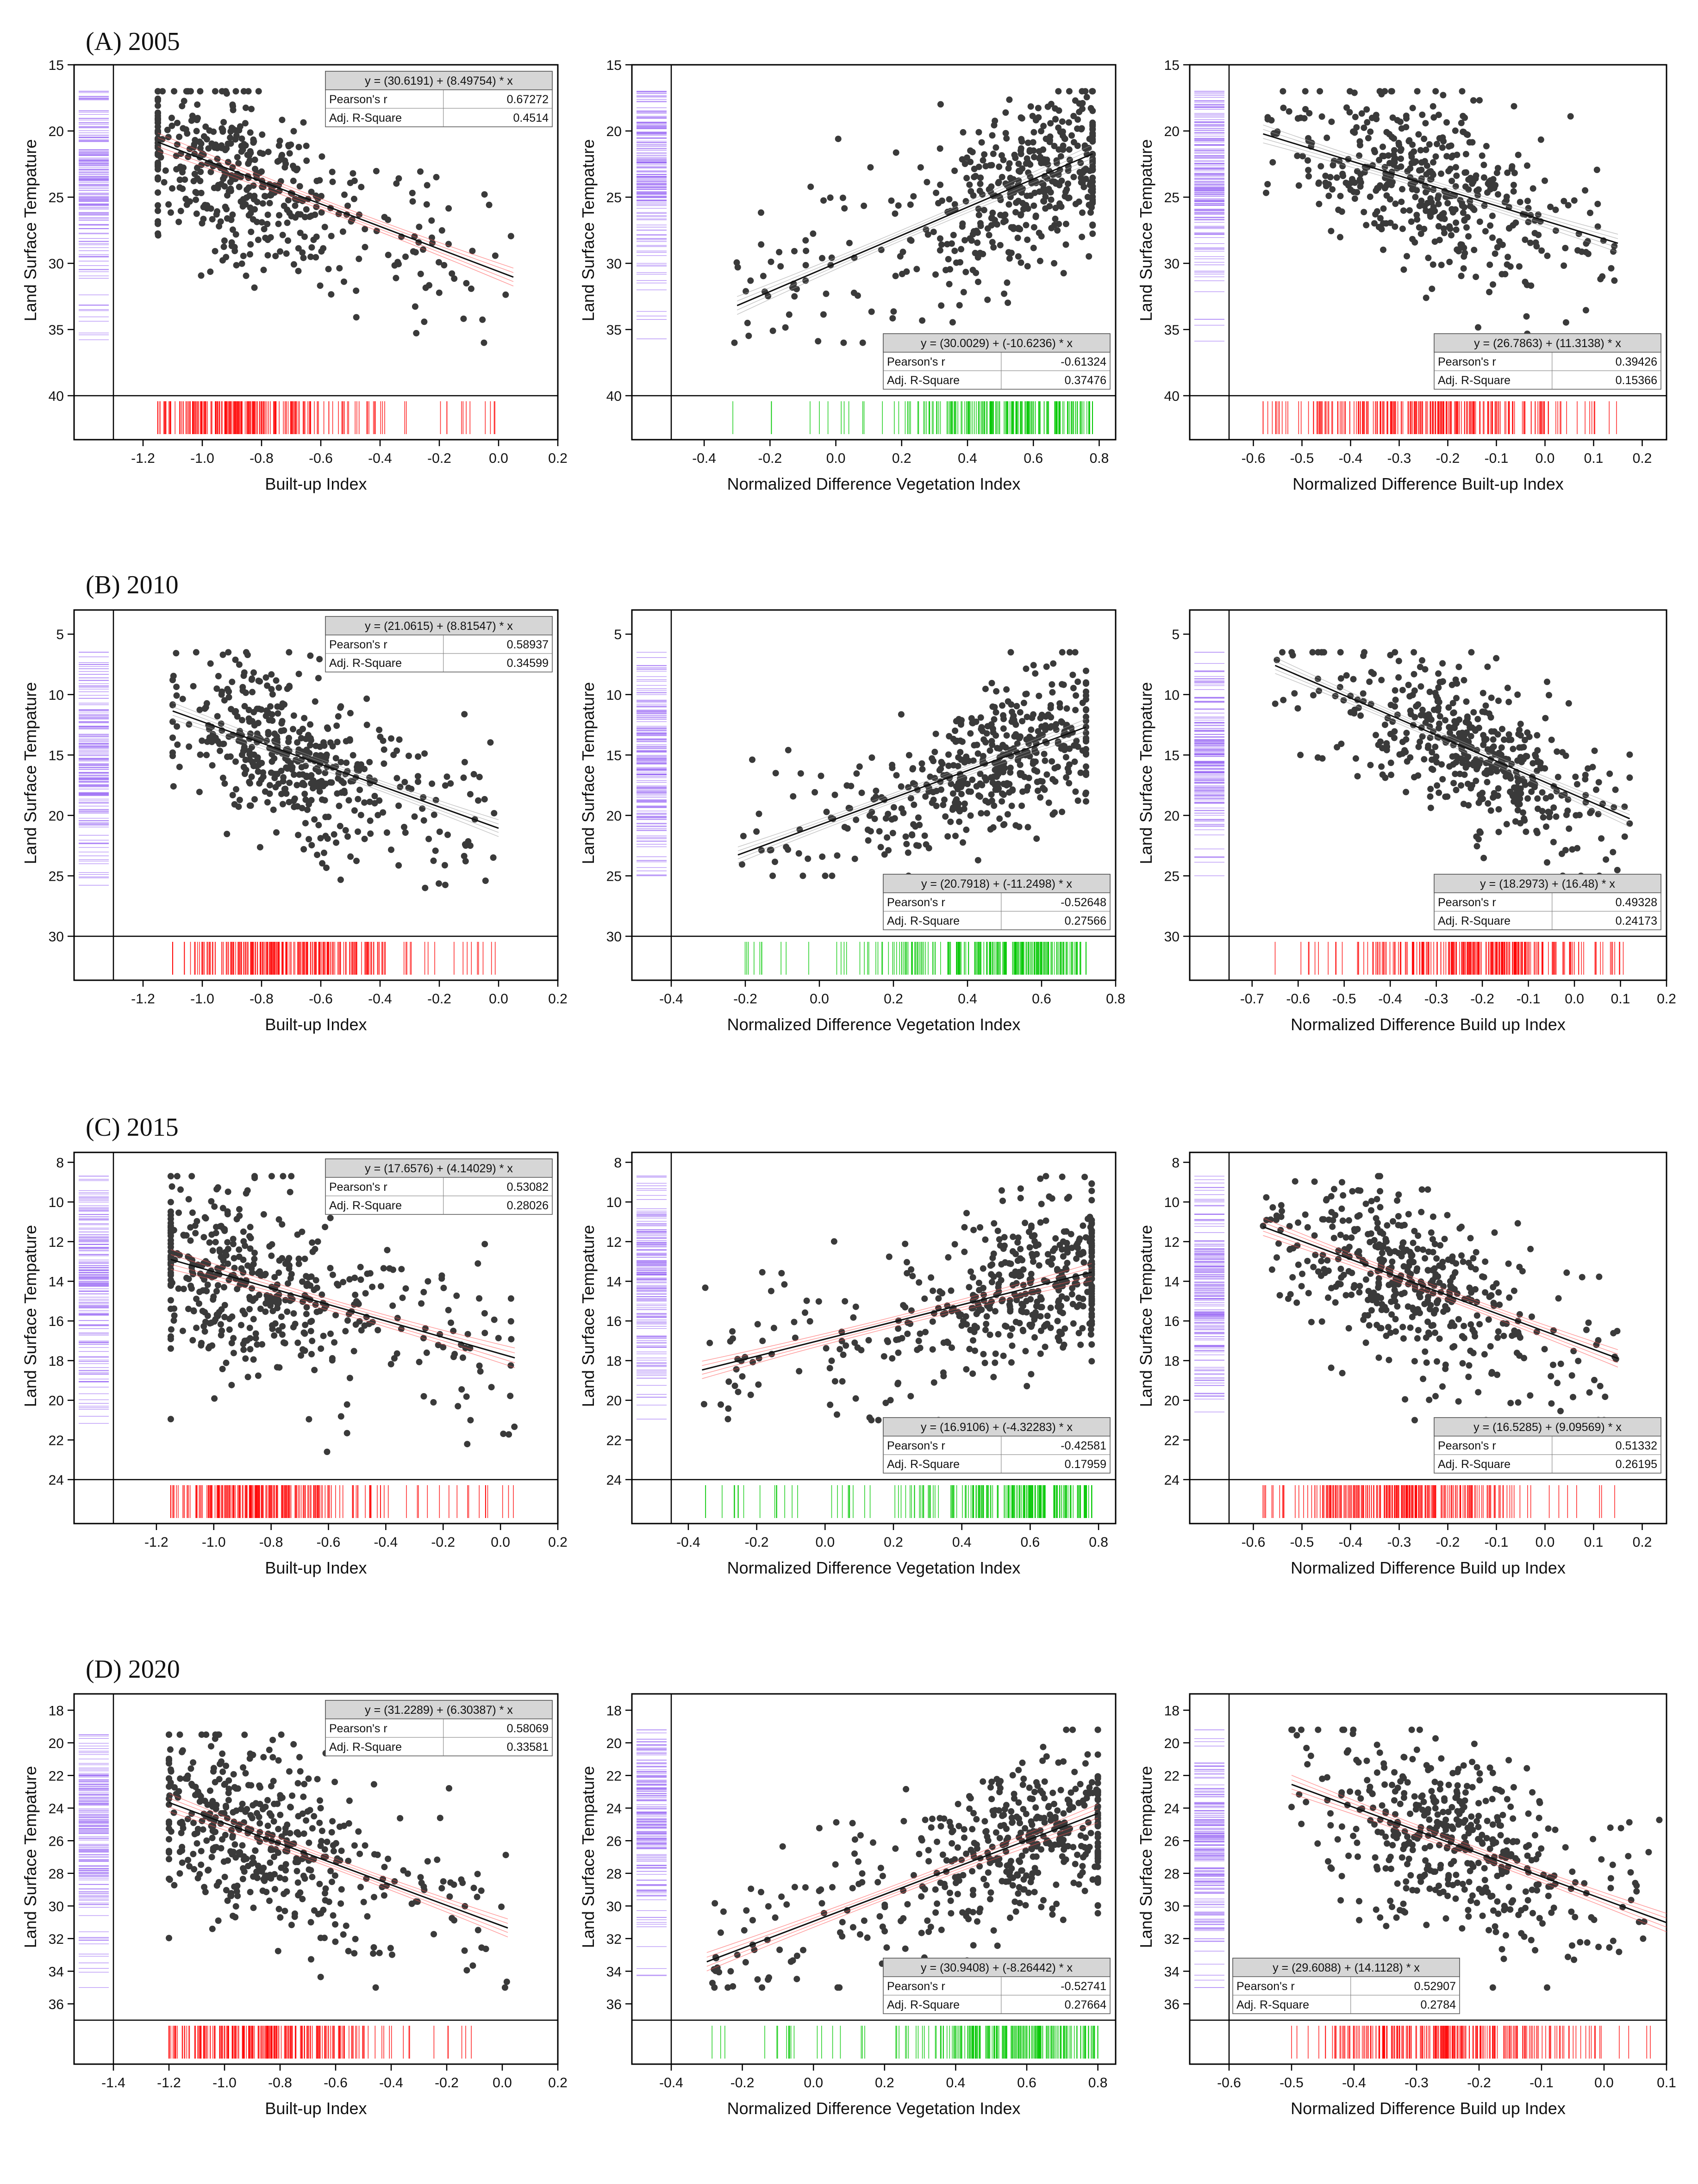 This screenshot has height=2184, width=1698. I want to click on y-tick-label: 20, so click(614, 816).